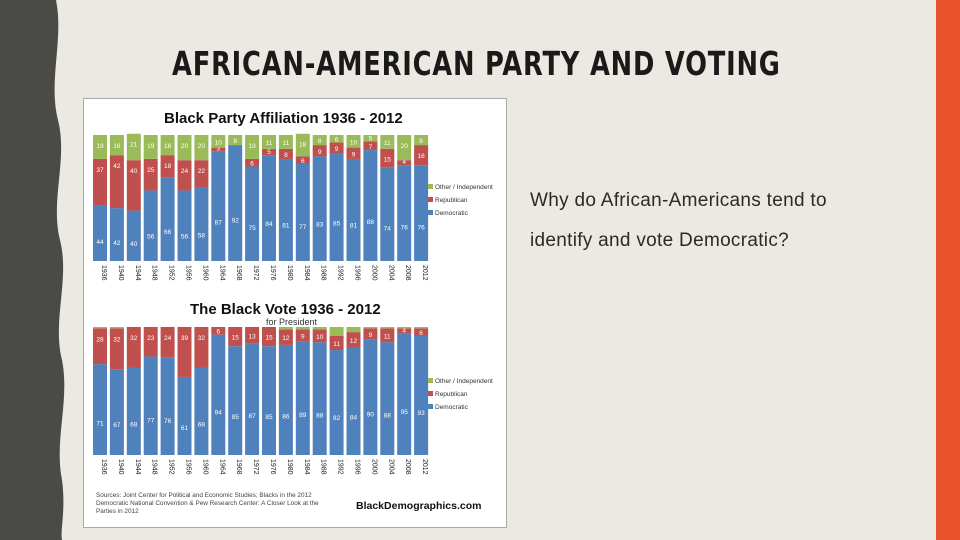 The width and height of the screenshot is (960, 540). I want to click on chart-2-data-label: 12, so click(354, 341).